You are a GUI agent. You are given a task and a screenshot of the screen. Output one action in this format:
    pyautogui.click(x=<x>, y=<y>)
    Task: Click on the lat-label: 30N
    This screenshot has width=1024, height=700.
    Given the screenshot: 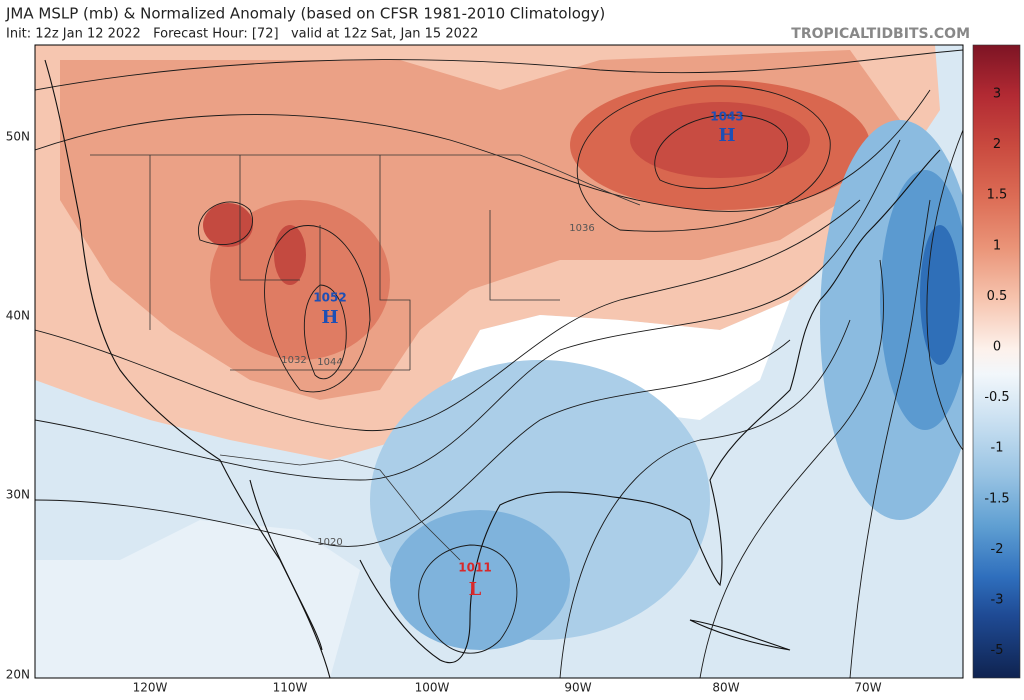 What is the action you would take?
    pyautogui.click(x=18, y=495)
    